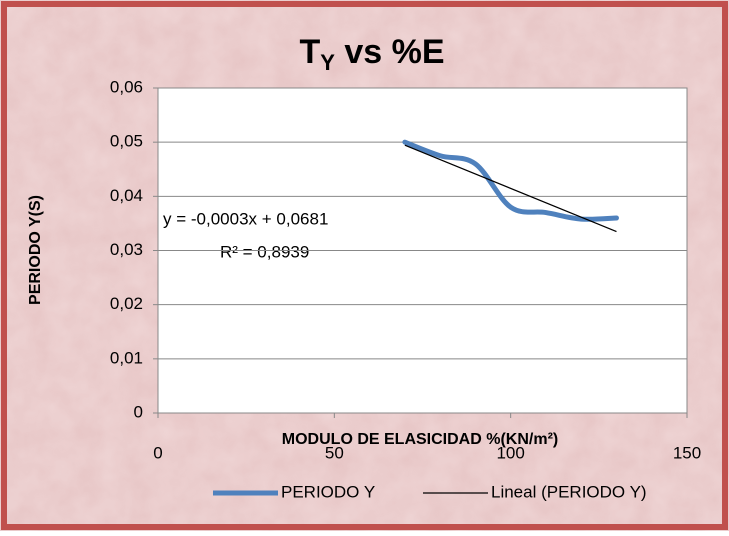 The height and width of the screenshot is (536, 729). I want to click on y-tick-label: 0,03, so click(126, 249).